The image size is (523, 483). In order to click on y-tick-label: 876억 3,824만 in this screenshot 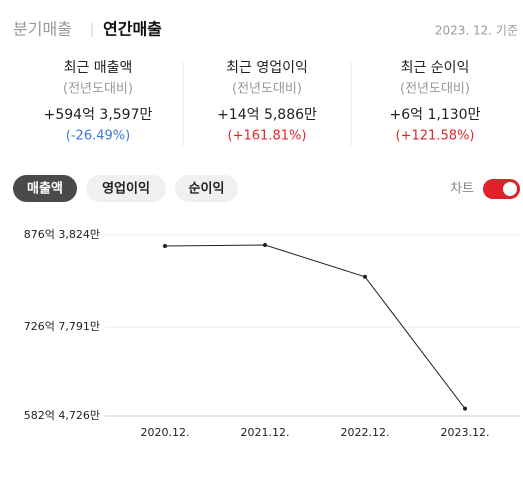, I will do `click(62, 234)`.